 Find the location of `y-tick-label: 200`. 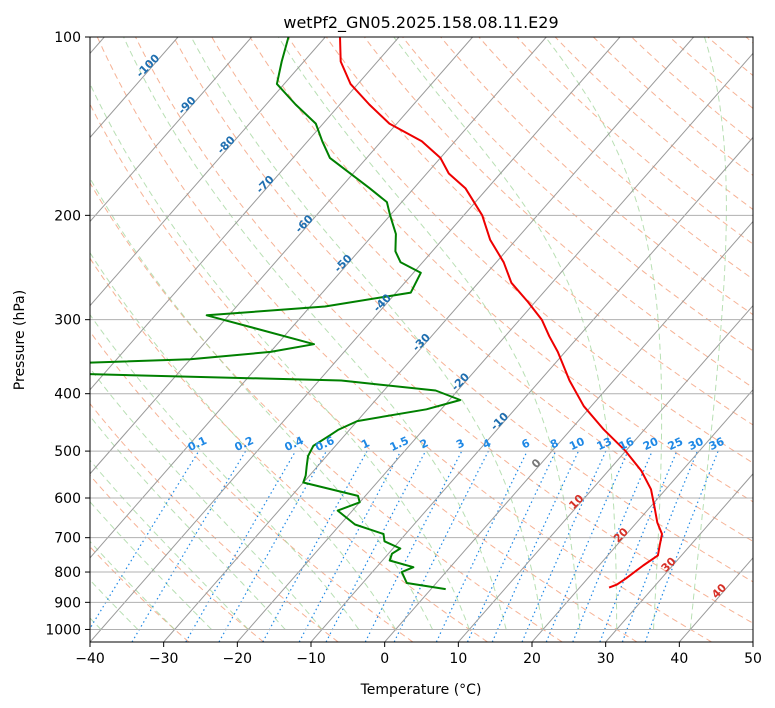

y-tick-label: 200 is located at coordinates (67, 216).